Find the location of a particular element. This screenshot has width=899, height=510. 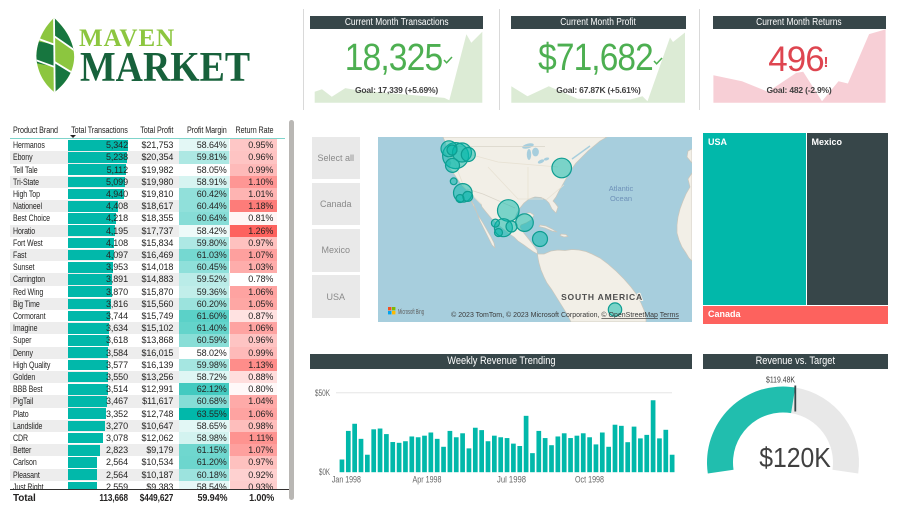

svg-text: Jul 1998 is located at coordinates (511, 480).